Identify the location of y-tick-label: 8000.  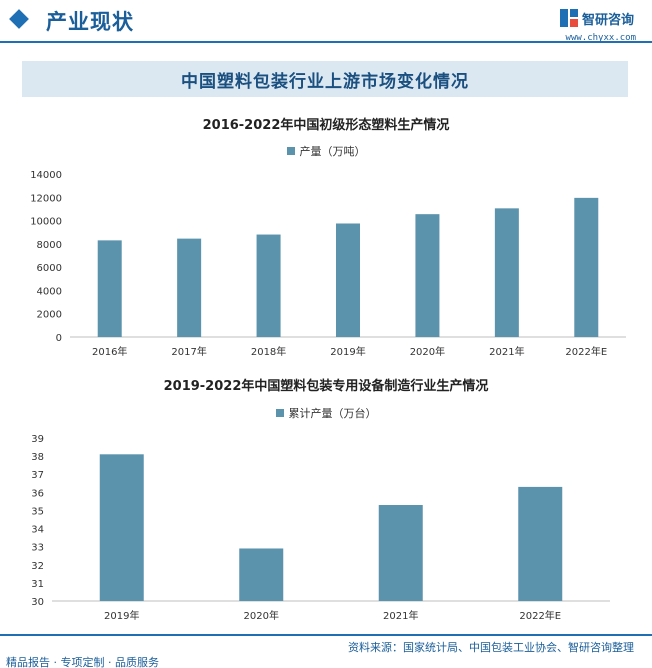
(49, 245).